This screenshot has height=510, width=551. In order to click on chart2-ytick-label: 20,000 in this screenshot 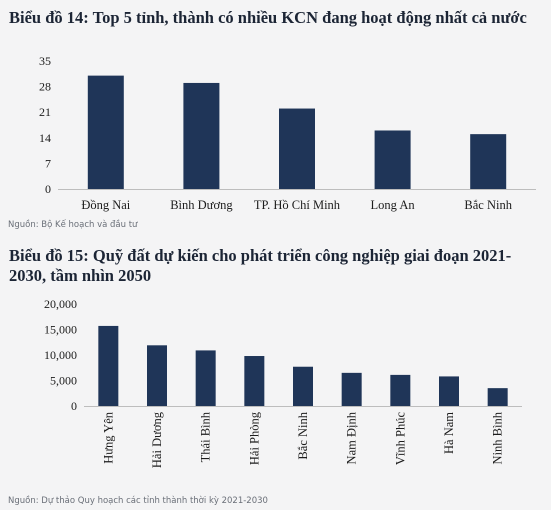, I will do `click(60, 304)`.